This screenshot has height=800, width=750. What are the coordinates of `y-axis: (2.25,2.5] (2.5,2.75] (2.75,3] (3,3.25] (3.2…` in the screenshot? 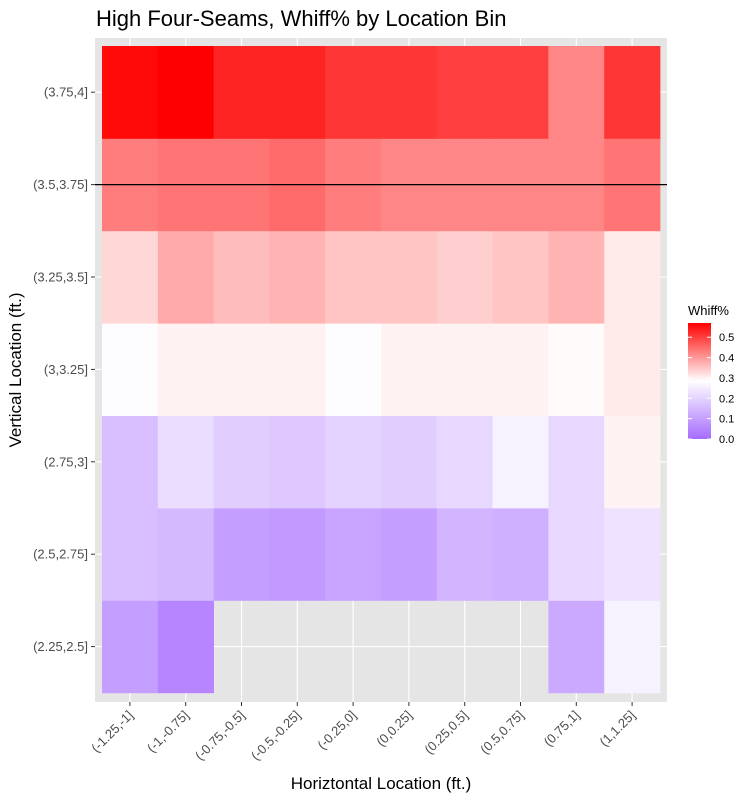 It's located at (64, 369).